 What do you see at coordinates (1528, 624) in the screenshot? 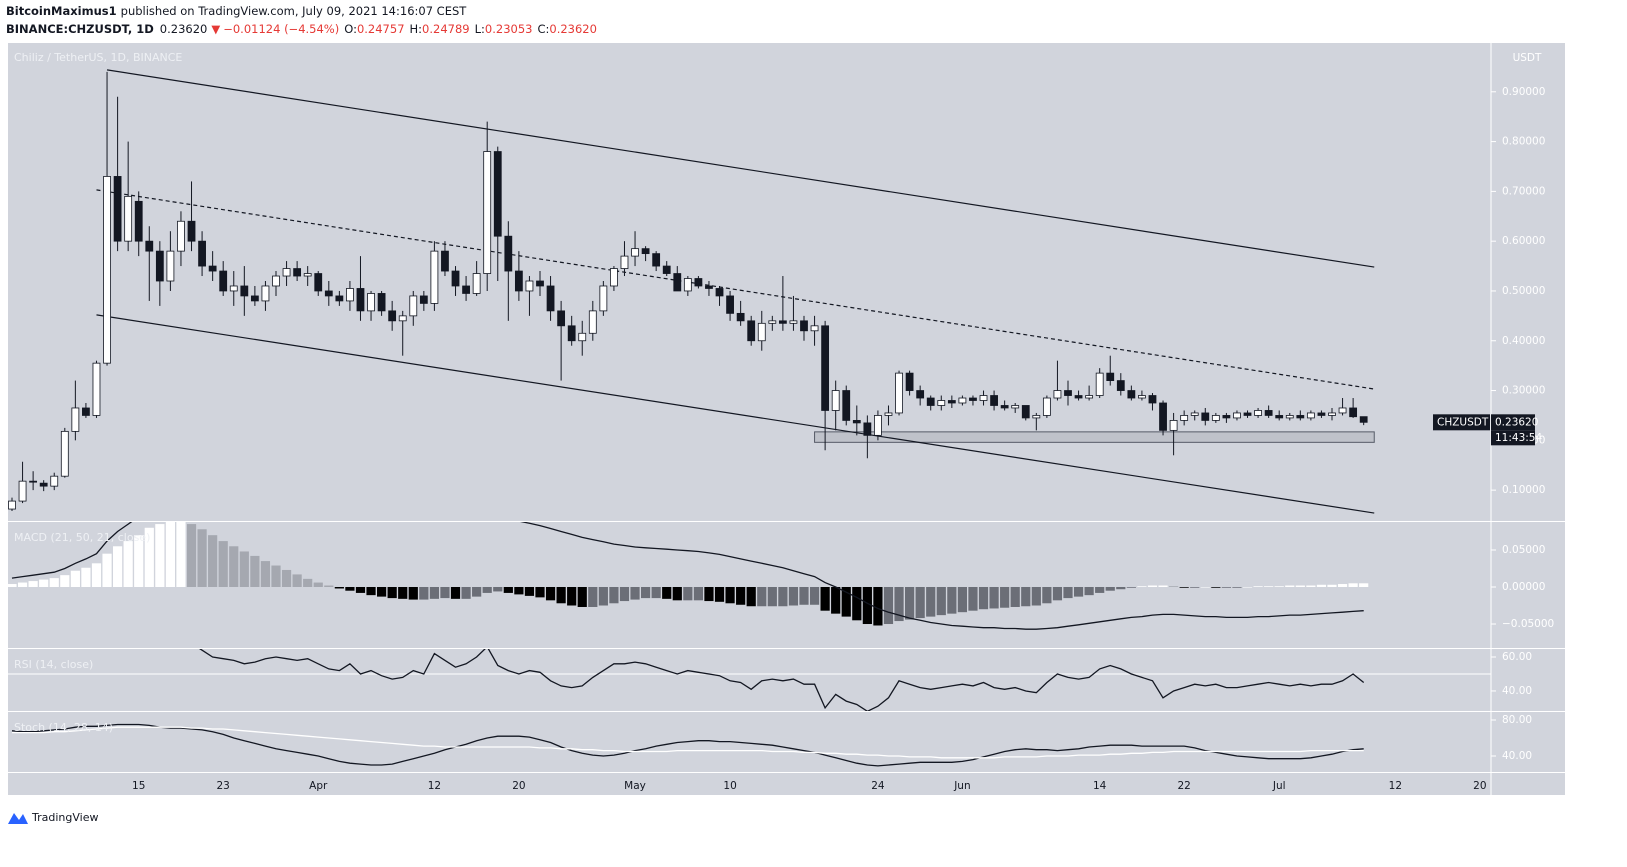
I see `y-tick-label: −0.05000` at bounding box center [1528, 624].